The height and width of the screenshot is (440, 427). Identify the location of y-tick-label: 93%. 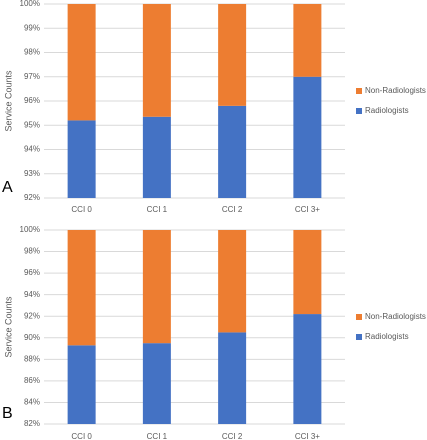
(32, 173).